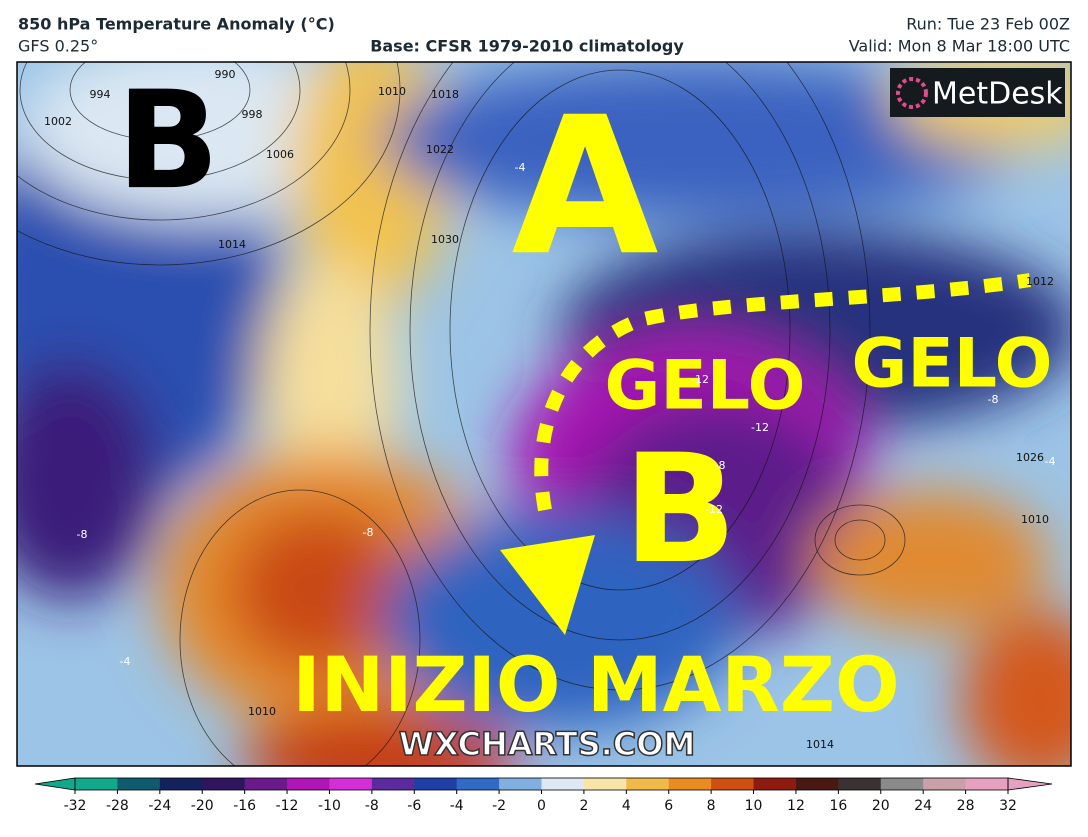  Describe the element at coordinates (244, 806) in the screenshot. I see `colorbar-tick-label: -16` at that location.